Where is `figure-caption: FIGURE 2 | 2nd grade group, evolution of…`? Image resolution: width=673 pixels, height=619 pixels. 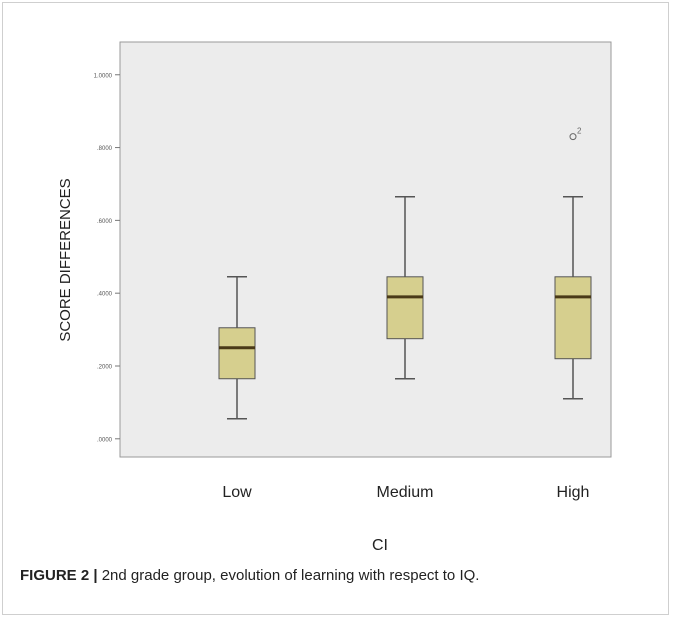 figure-caption: FIGURE 2 | 2nd grade group, evolution of… is located at coordinates (249, 575).